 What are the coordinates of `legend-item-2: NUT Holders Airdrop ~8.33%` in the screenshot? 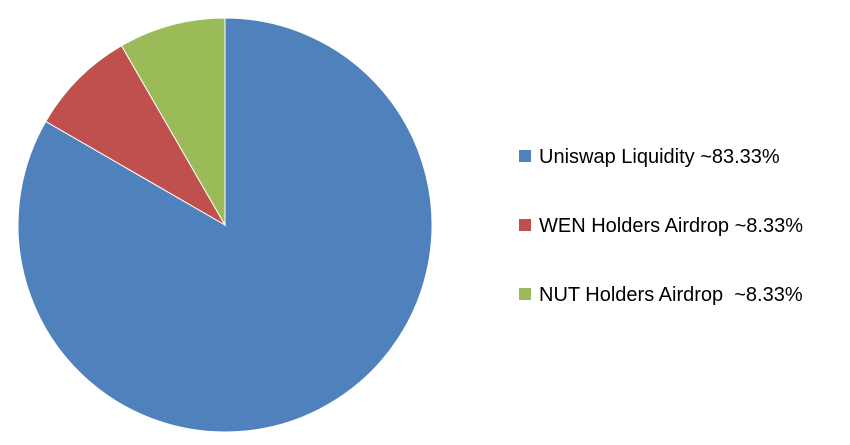 It's located at (661, 295).